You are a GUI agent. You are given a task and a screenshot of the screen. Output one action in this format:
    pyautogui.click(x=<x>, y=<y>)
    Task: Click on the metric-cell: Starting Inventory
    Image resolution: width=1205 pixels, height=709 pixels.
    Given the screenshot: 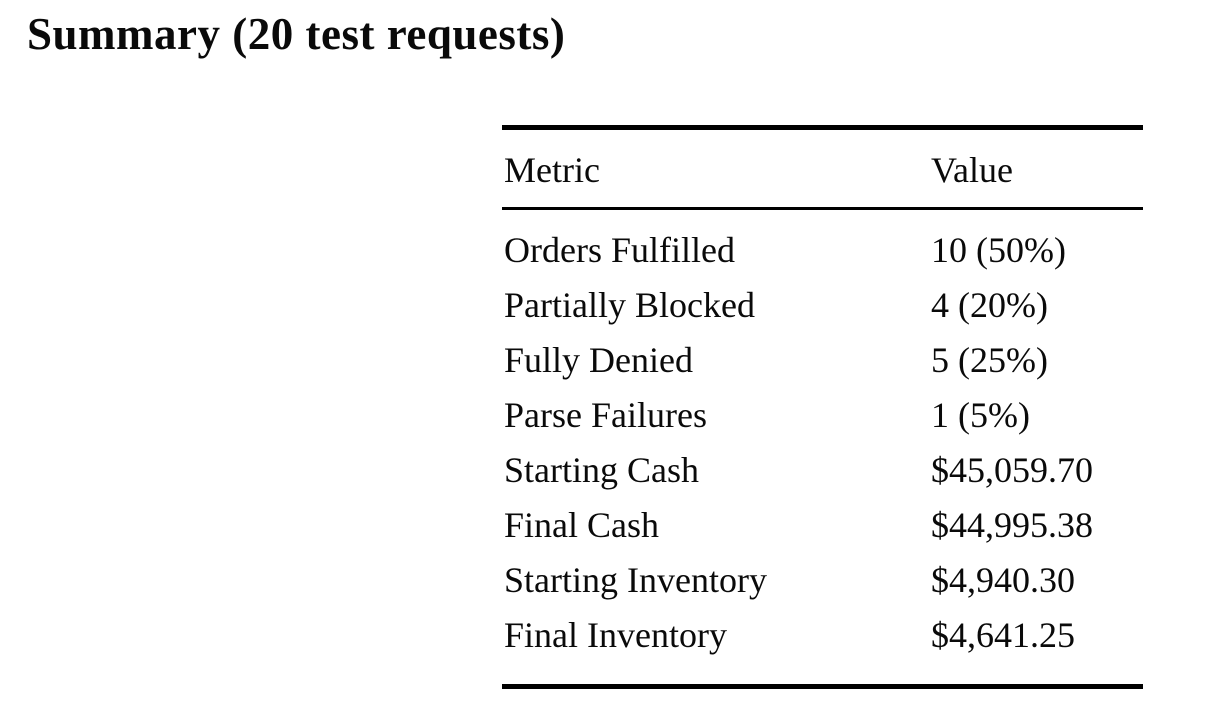 What is the action you would take?
    pyautogui.click(x=635, y=580)
    